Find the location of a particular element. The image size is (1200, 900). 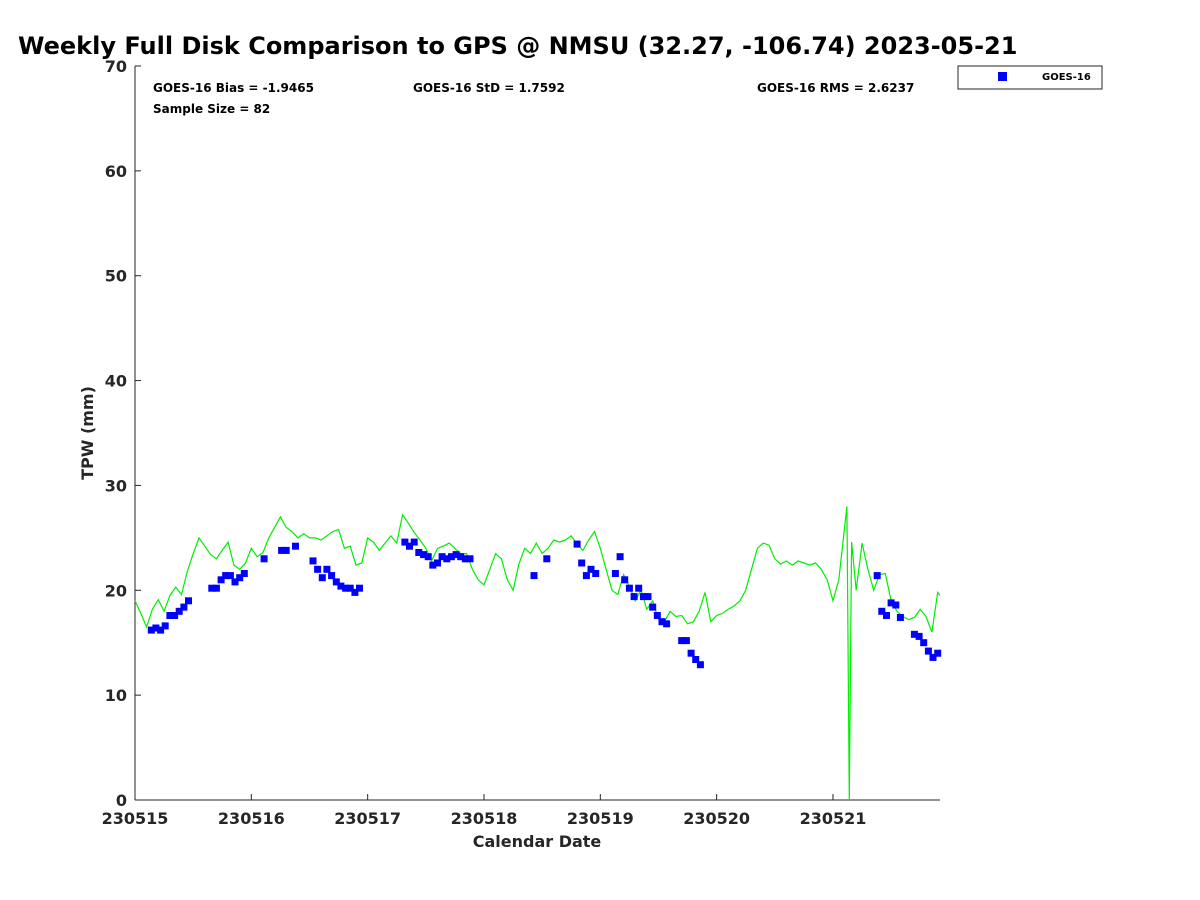

y-tick-label: 70 is located at coordinates (116, 66).